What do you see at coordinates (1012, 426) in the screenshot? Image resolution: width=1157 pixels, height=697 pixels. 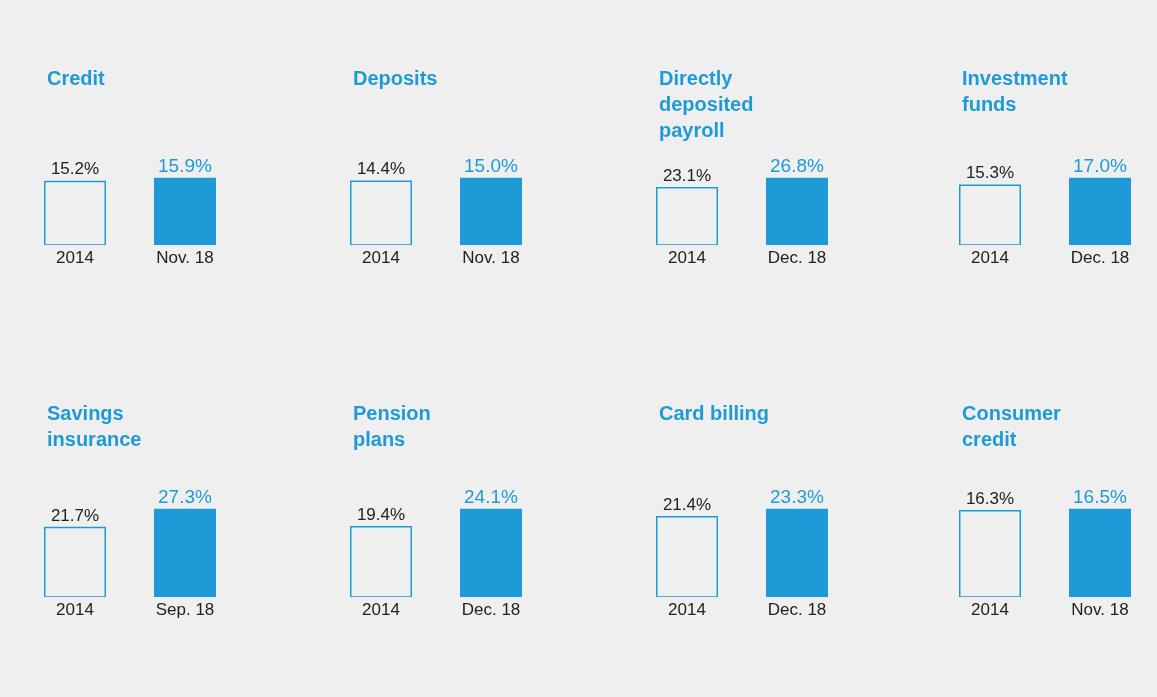 I see `chart-title: Consumer credit` at bounding box center [1012, 426].